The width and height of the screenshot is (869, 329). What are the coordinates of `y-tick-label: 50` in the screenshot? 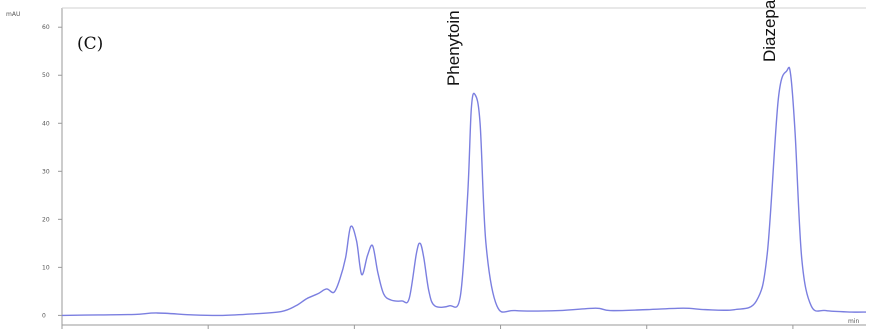 It's located at (46, 75).